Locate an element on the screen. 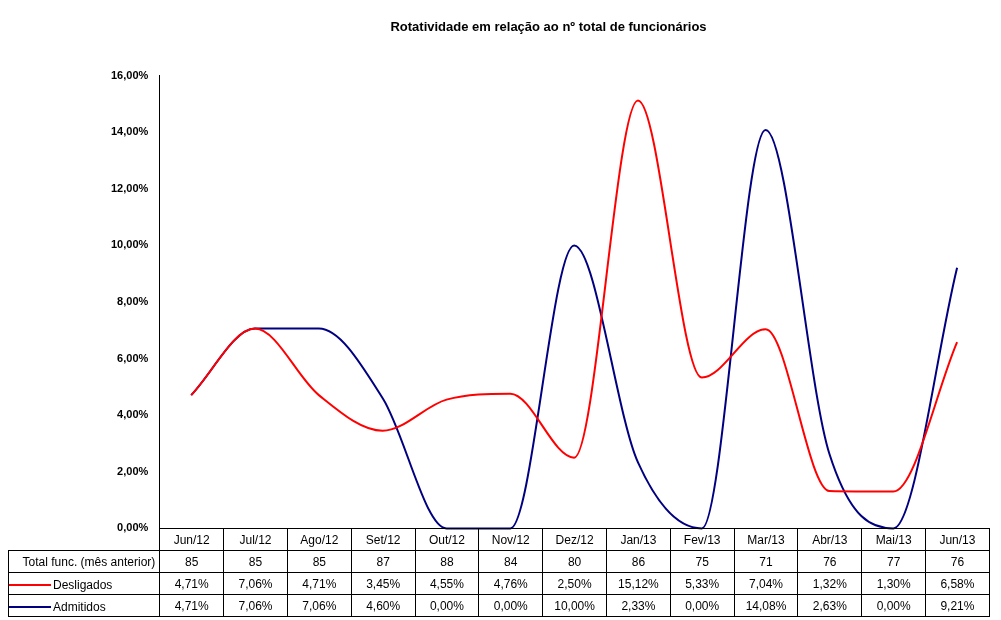  data-label: 2,50% is located at coordinates (574, 583).